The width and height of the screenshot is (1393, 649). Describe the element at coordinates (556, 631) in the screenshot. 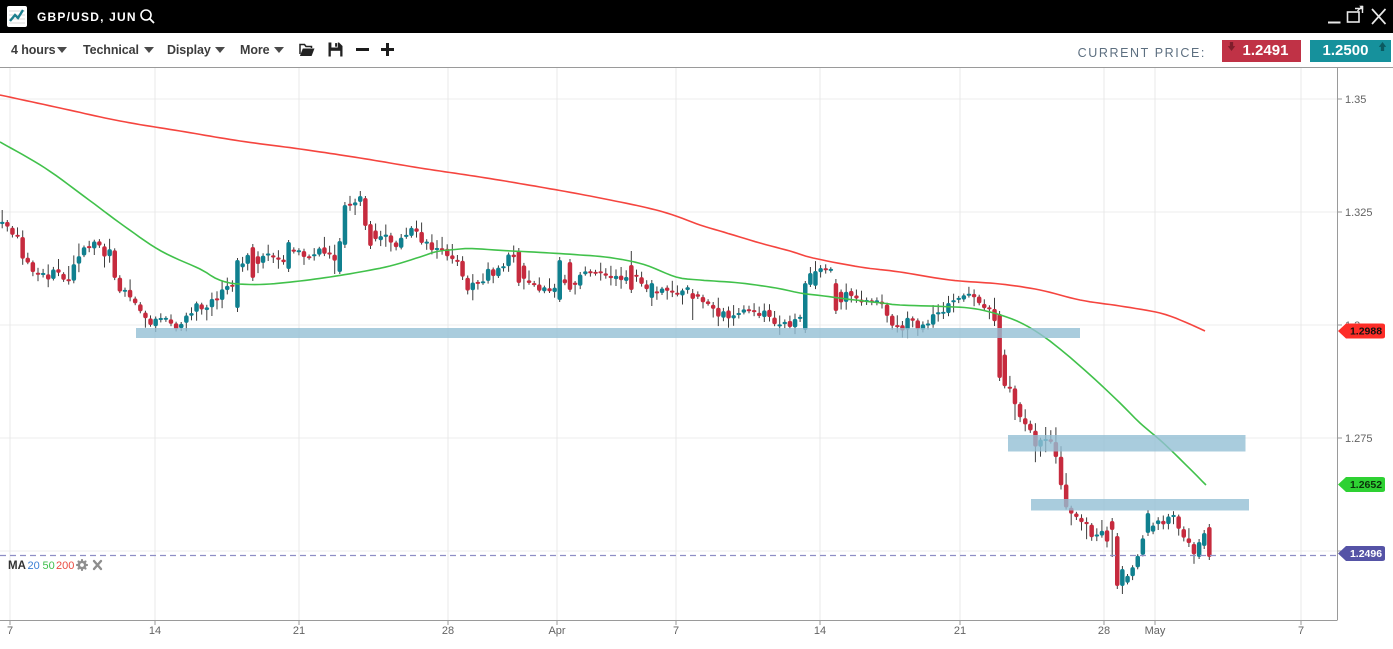

I see `svg-text: Apr` at that location.